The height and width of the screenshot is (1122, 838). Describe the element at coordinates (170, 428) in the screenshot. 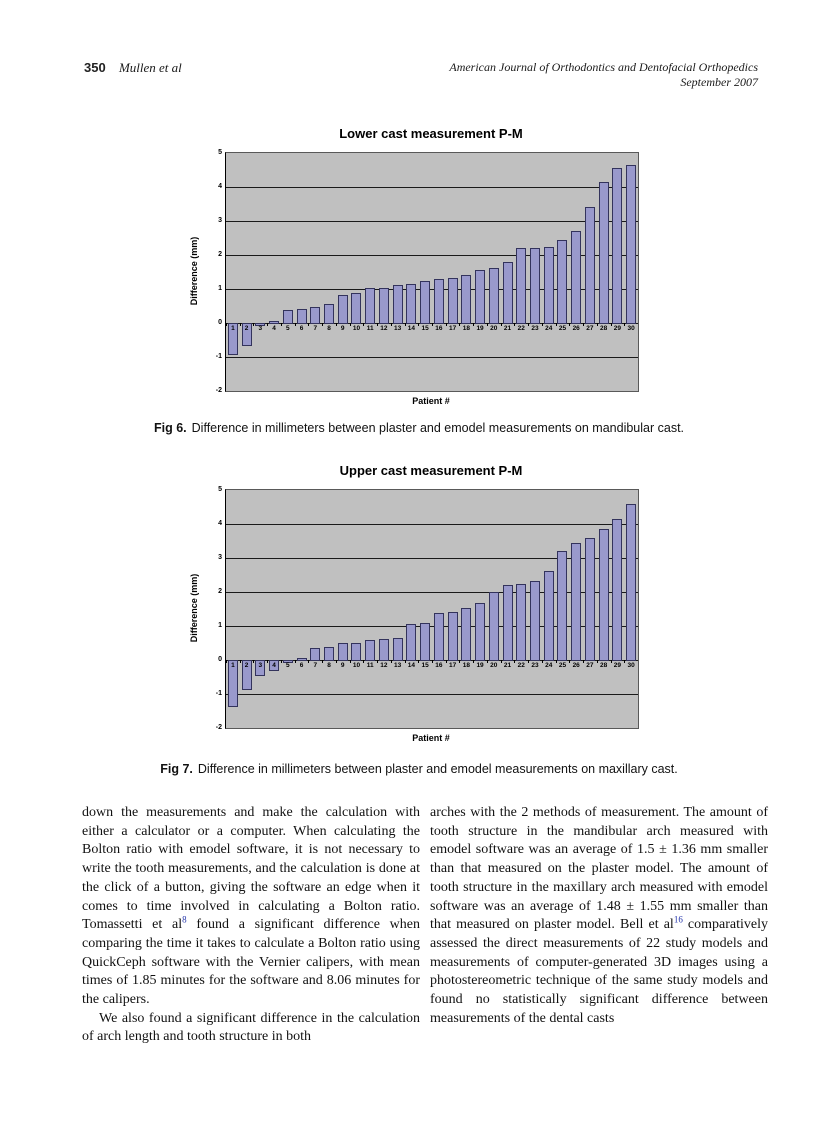

I see `figure-6-label: Fig 6.` at that location.